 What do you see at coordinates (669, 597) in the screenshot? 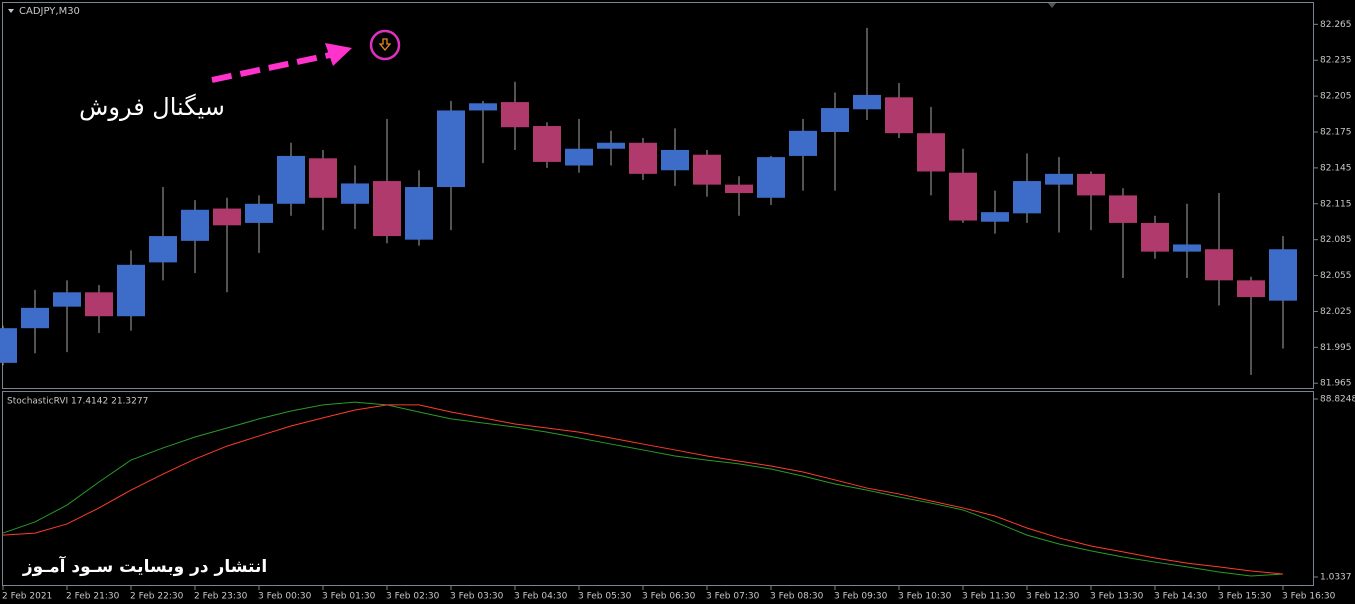
I see `x-tick-label: 3 Feb 06:30` at bounding box center [669, 597].